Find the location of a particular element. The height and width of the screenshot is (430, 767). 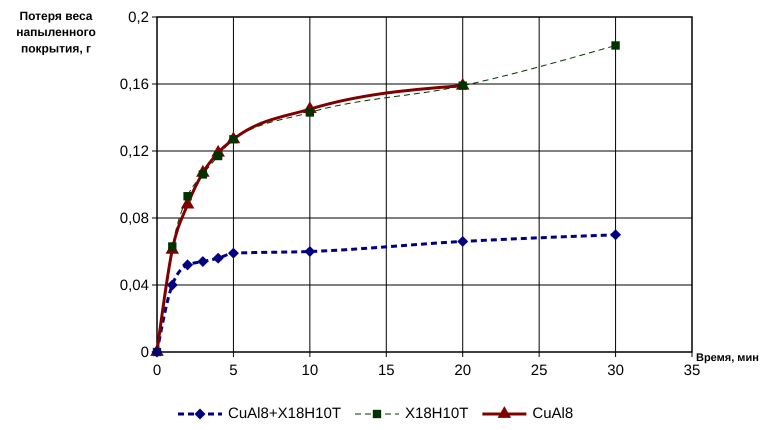

y-tick-label: 0,12 is located at coordinates (134, 151).